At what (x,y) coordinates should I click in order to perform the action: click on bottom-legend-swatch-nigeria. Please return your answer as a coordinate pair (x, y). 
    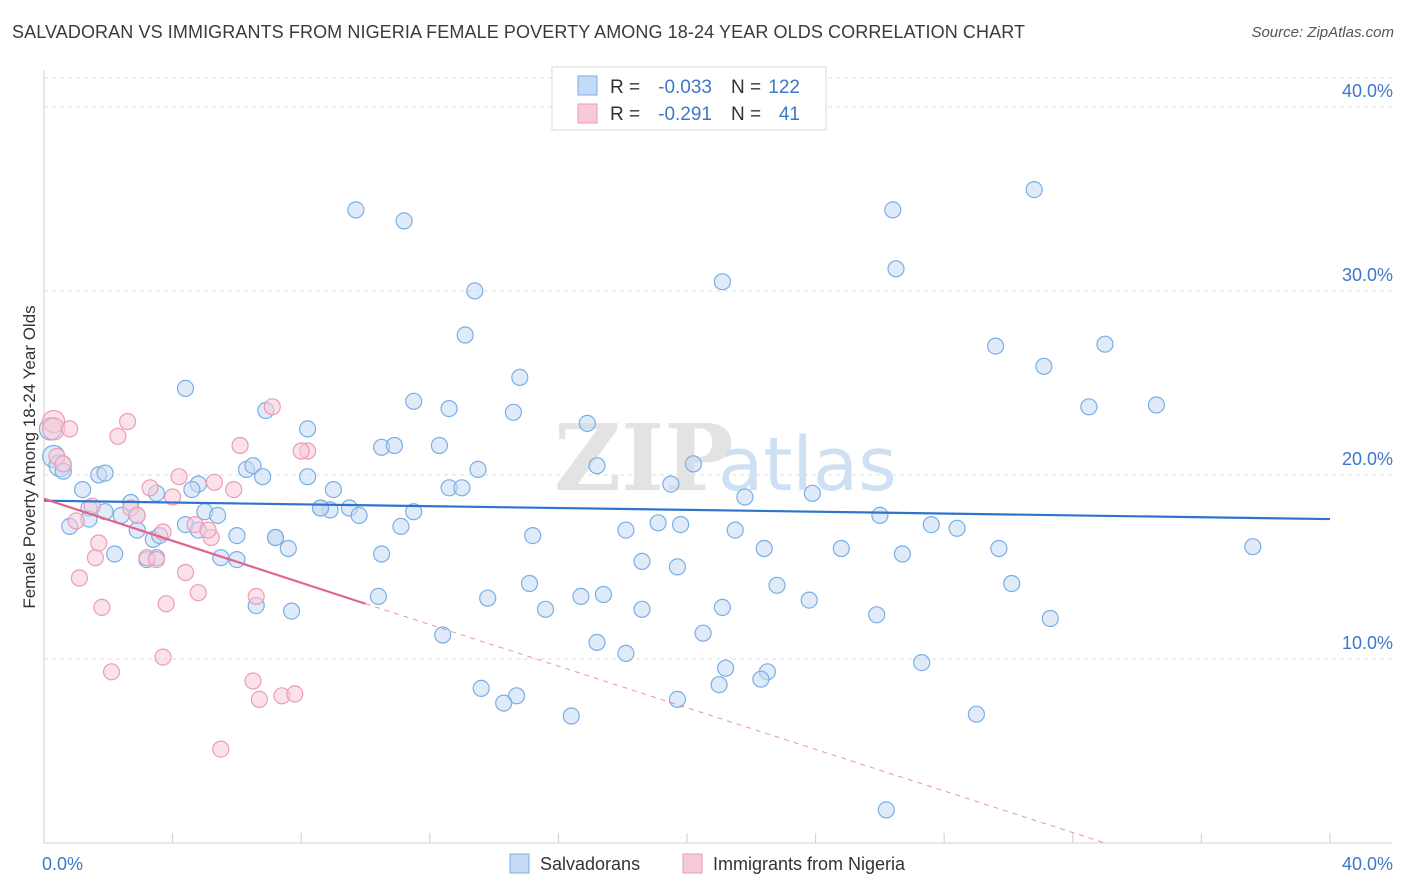
    Looking at the image, I should click on (692, 863).